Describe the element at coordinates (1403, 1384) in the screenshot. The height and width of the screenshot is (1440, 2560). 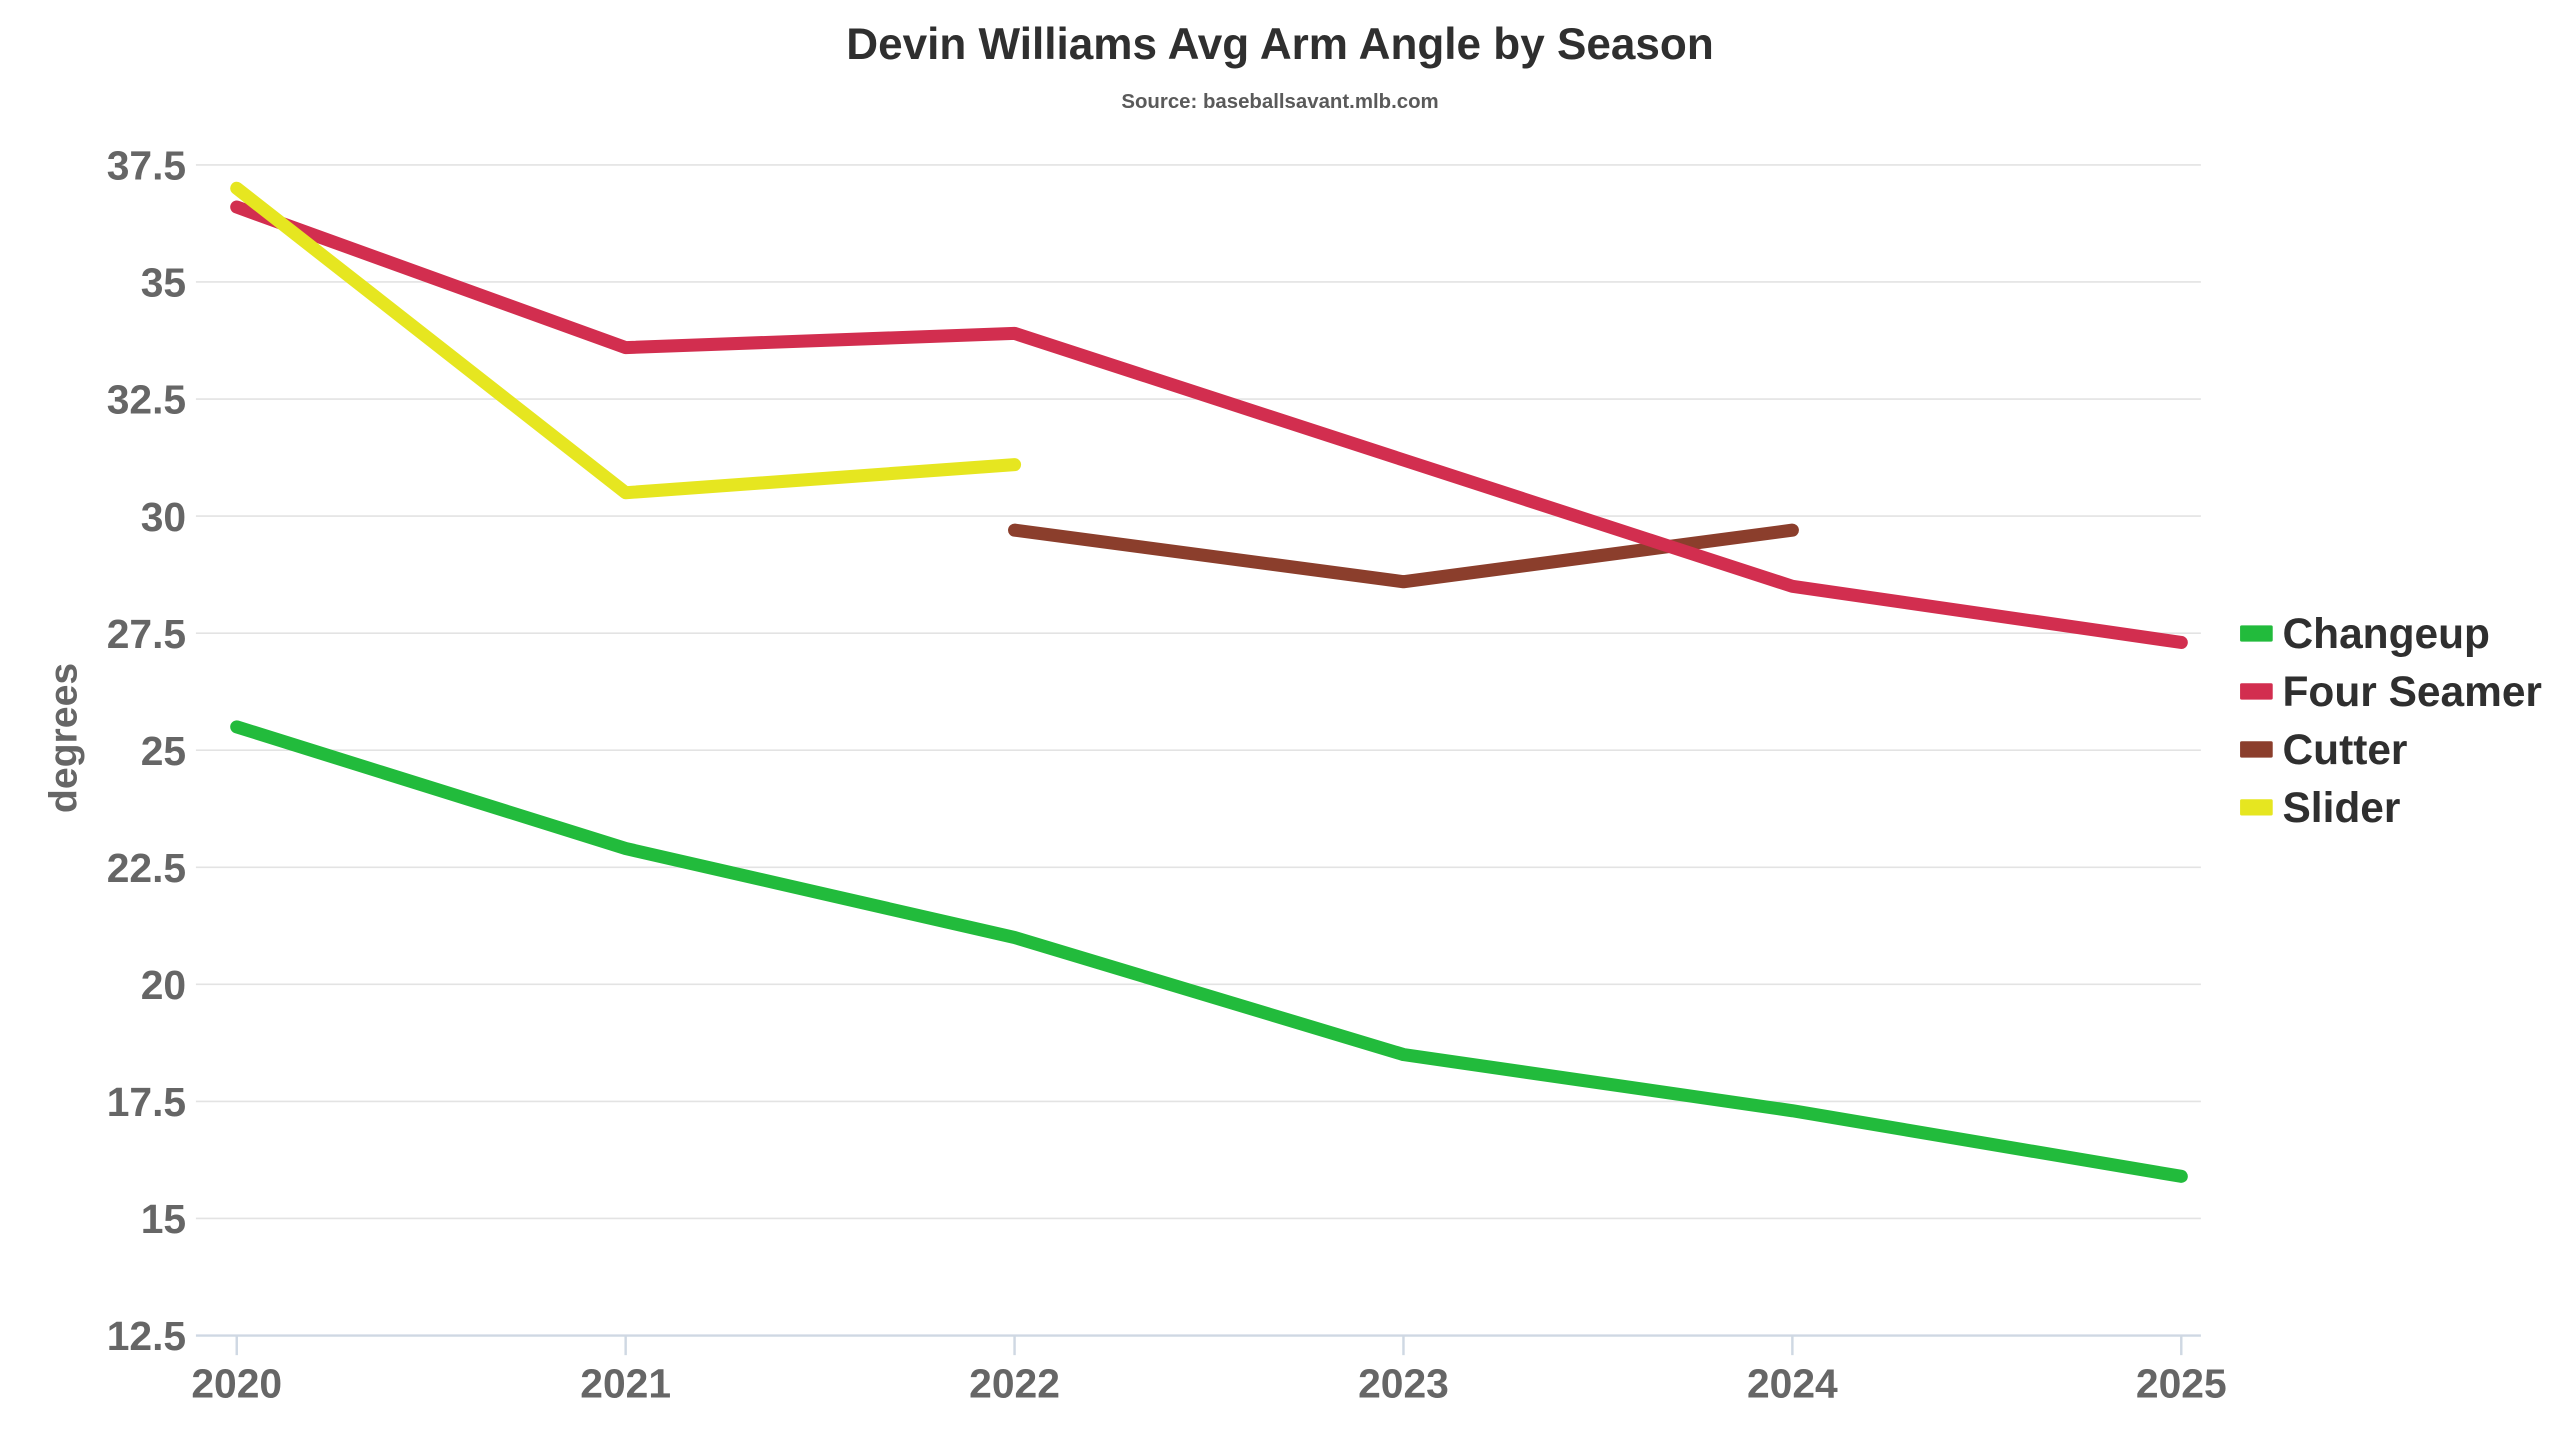
I see `x-tick-label: 2023` at that location.